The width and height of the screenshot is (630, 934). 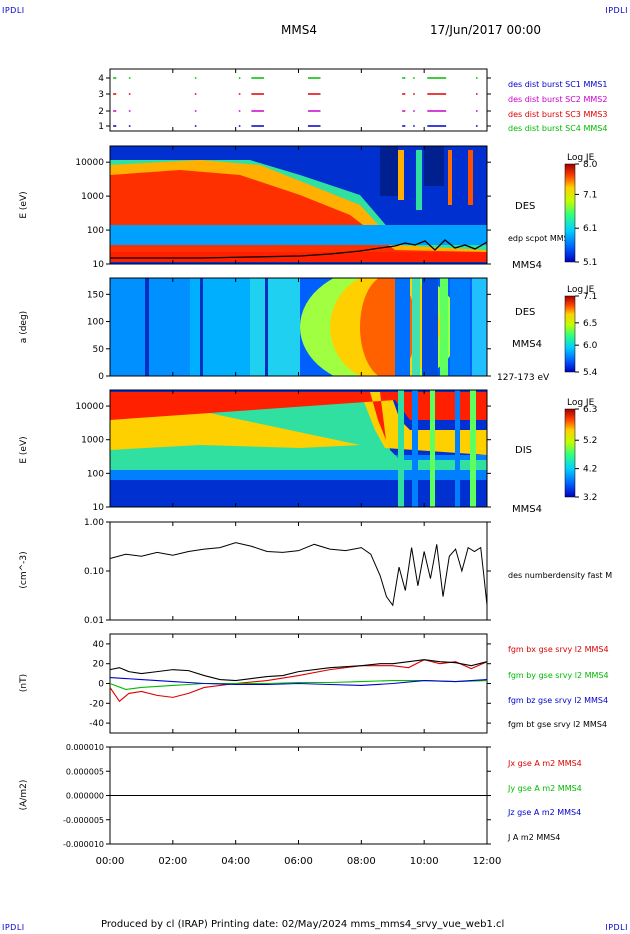 What do you see at coordinates (85, 796) in the screenshot?
I see `current-y-tick-label: 0.000000` at bounding box center [85, 796].